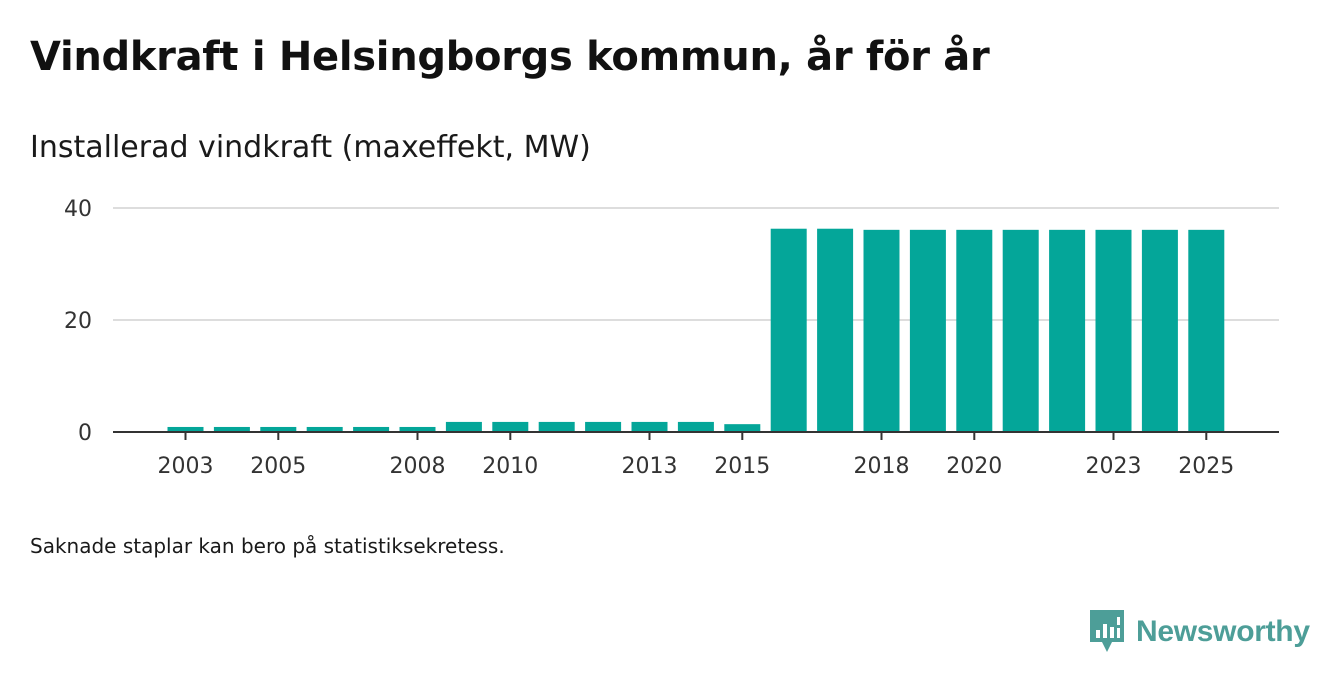 This screenshot has width=1340, height=685. Describe the element at coordinates (603, 426) in the screenshot. I see `bar-2012` at that location.